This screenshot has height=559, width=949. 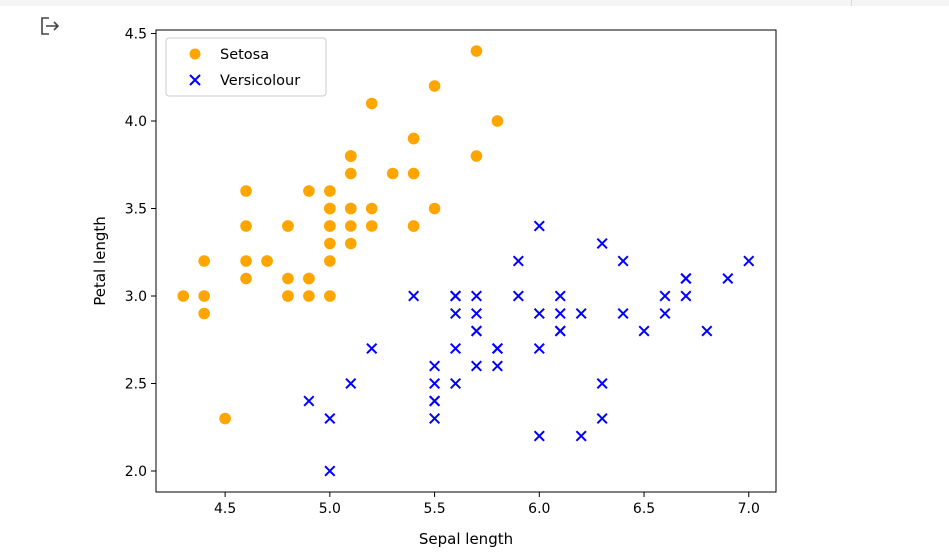 What do you see at coordinates (644, 509) in the screenshot?
I see `x-tick-label: 6.5` at bounding box center [644, 509].